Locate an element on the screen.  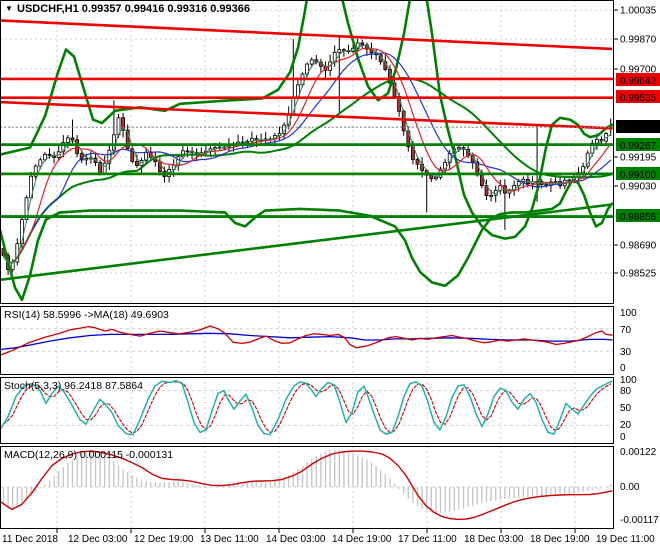
rsi-axis-label: 30 is located at coordinates (626, 352).